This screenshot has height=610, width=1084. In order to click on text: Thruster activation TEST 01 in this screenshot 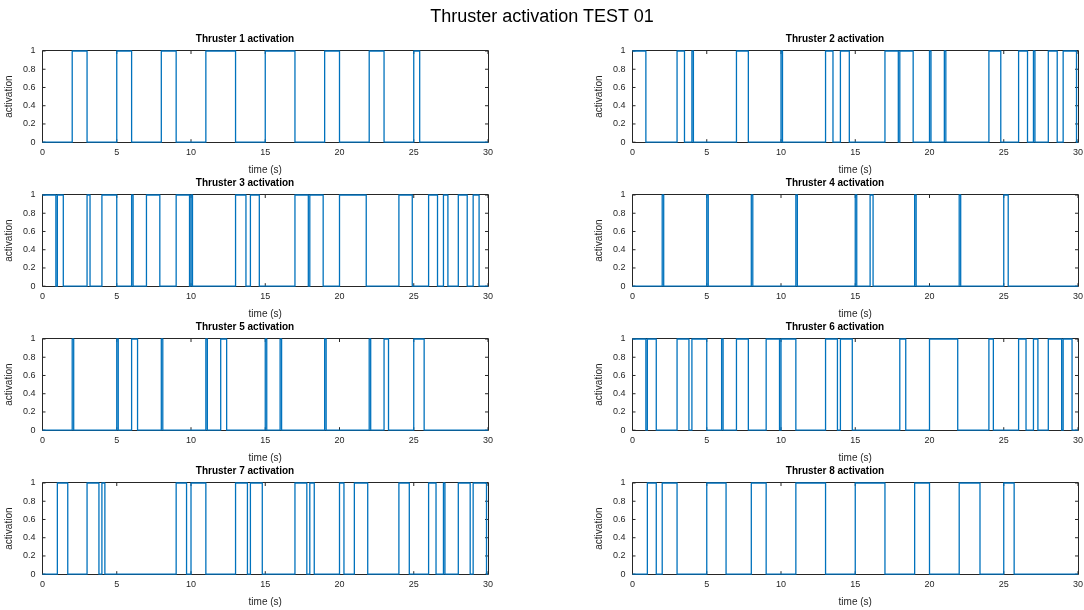, I will do `click(542, 16)`.